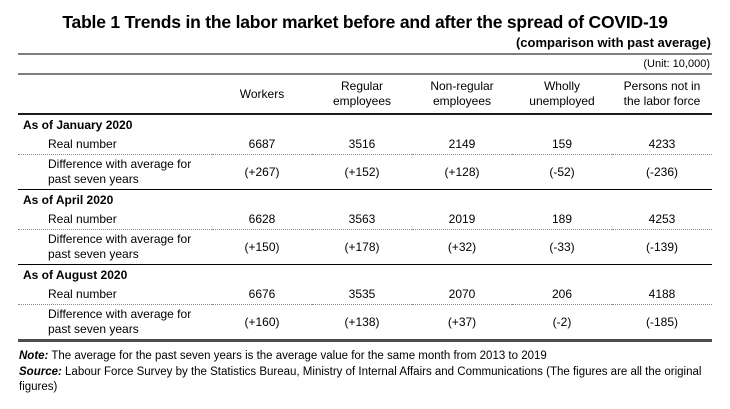 This screenshot has height=409, width=730. Describe the element at coordinates (40, 371) in the screenshot. I see `source-label: Source:` at that location.